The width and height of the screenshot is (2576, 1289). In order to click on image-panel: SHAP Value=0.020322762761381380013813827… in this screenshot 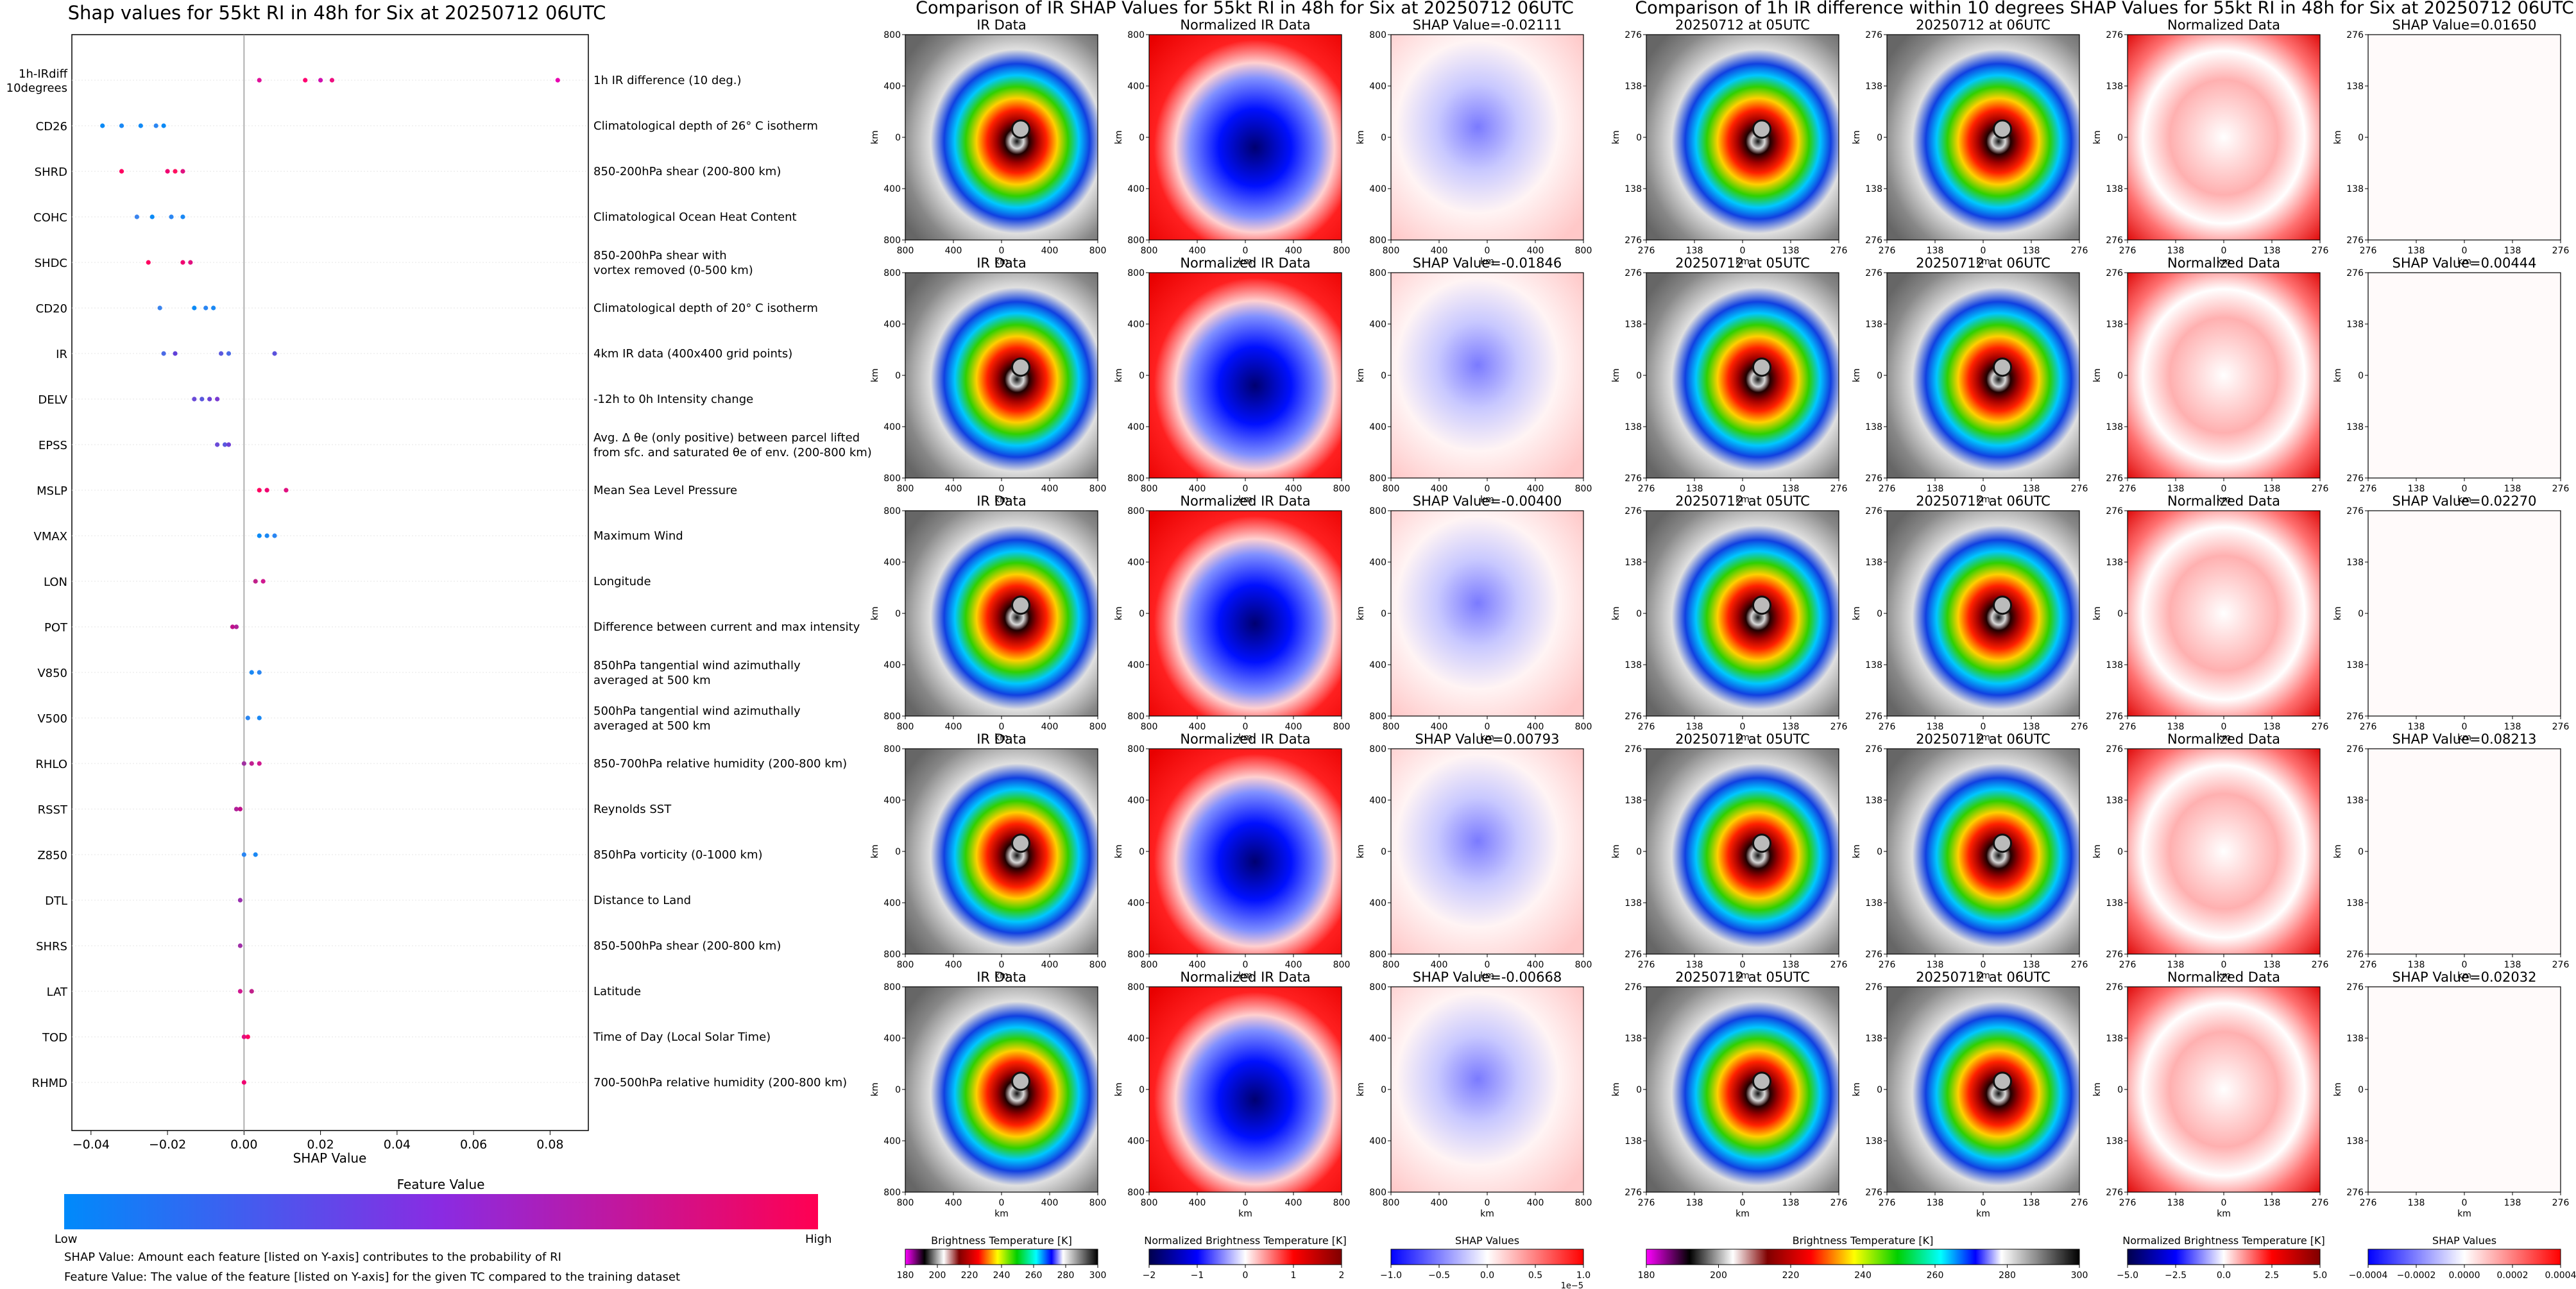, I will do `click(2451, 1094)`.